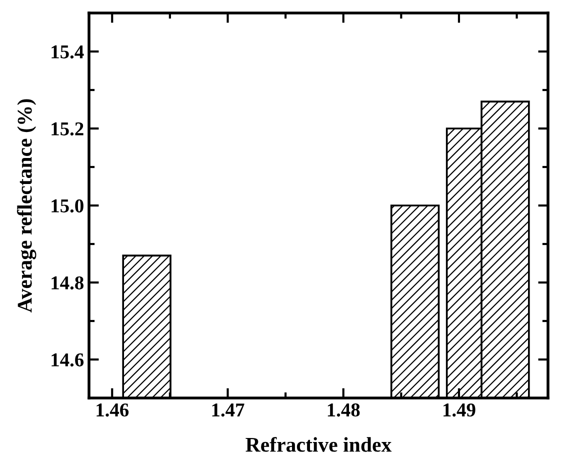 This screenshot has width=562, height=466. Describe the element at coordinates (68, 360) in the screenshot. I see `y-tick-label: 14.6` at that location.